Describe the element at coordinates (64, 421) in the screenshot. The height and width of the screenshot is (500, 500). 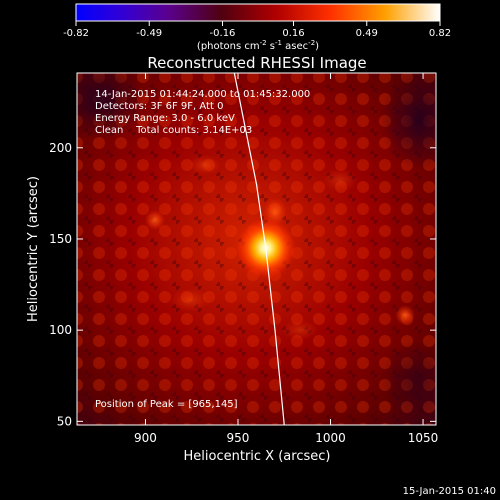
I see `y-tick-label: 50` at that location.